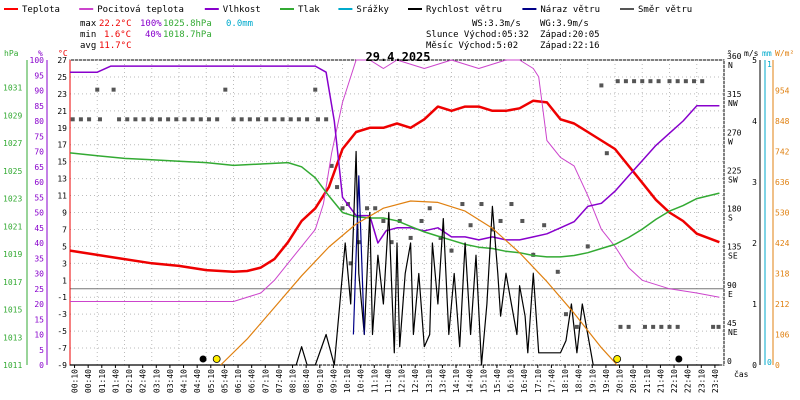 The image size is (800, 400). What do you see at coordinates (754, 182) in the screenshot?
I see `wind-tick-label: 3` at bounding box center [754, 182].